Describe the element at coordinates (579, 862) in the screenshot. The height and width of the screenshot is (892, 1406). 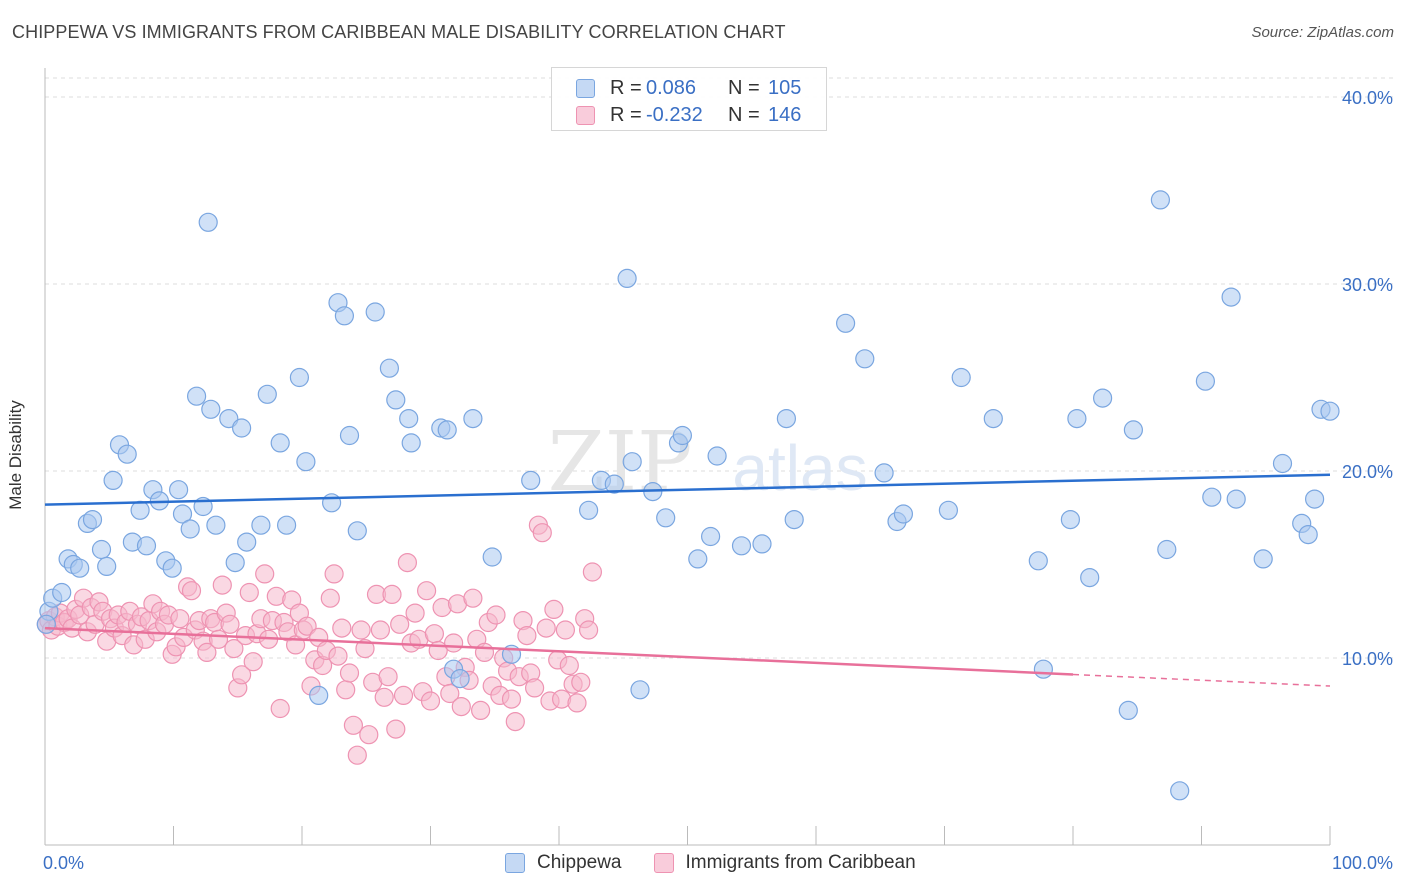
I see `legend-label-chippewa: Chippewa` at that location.